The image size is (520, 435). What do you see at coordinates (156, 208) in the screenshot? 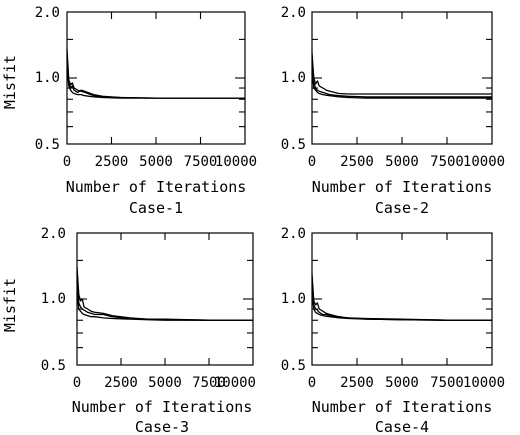
I see `panel-caption: Case-1` at bounding box center [156, 208].